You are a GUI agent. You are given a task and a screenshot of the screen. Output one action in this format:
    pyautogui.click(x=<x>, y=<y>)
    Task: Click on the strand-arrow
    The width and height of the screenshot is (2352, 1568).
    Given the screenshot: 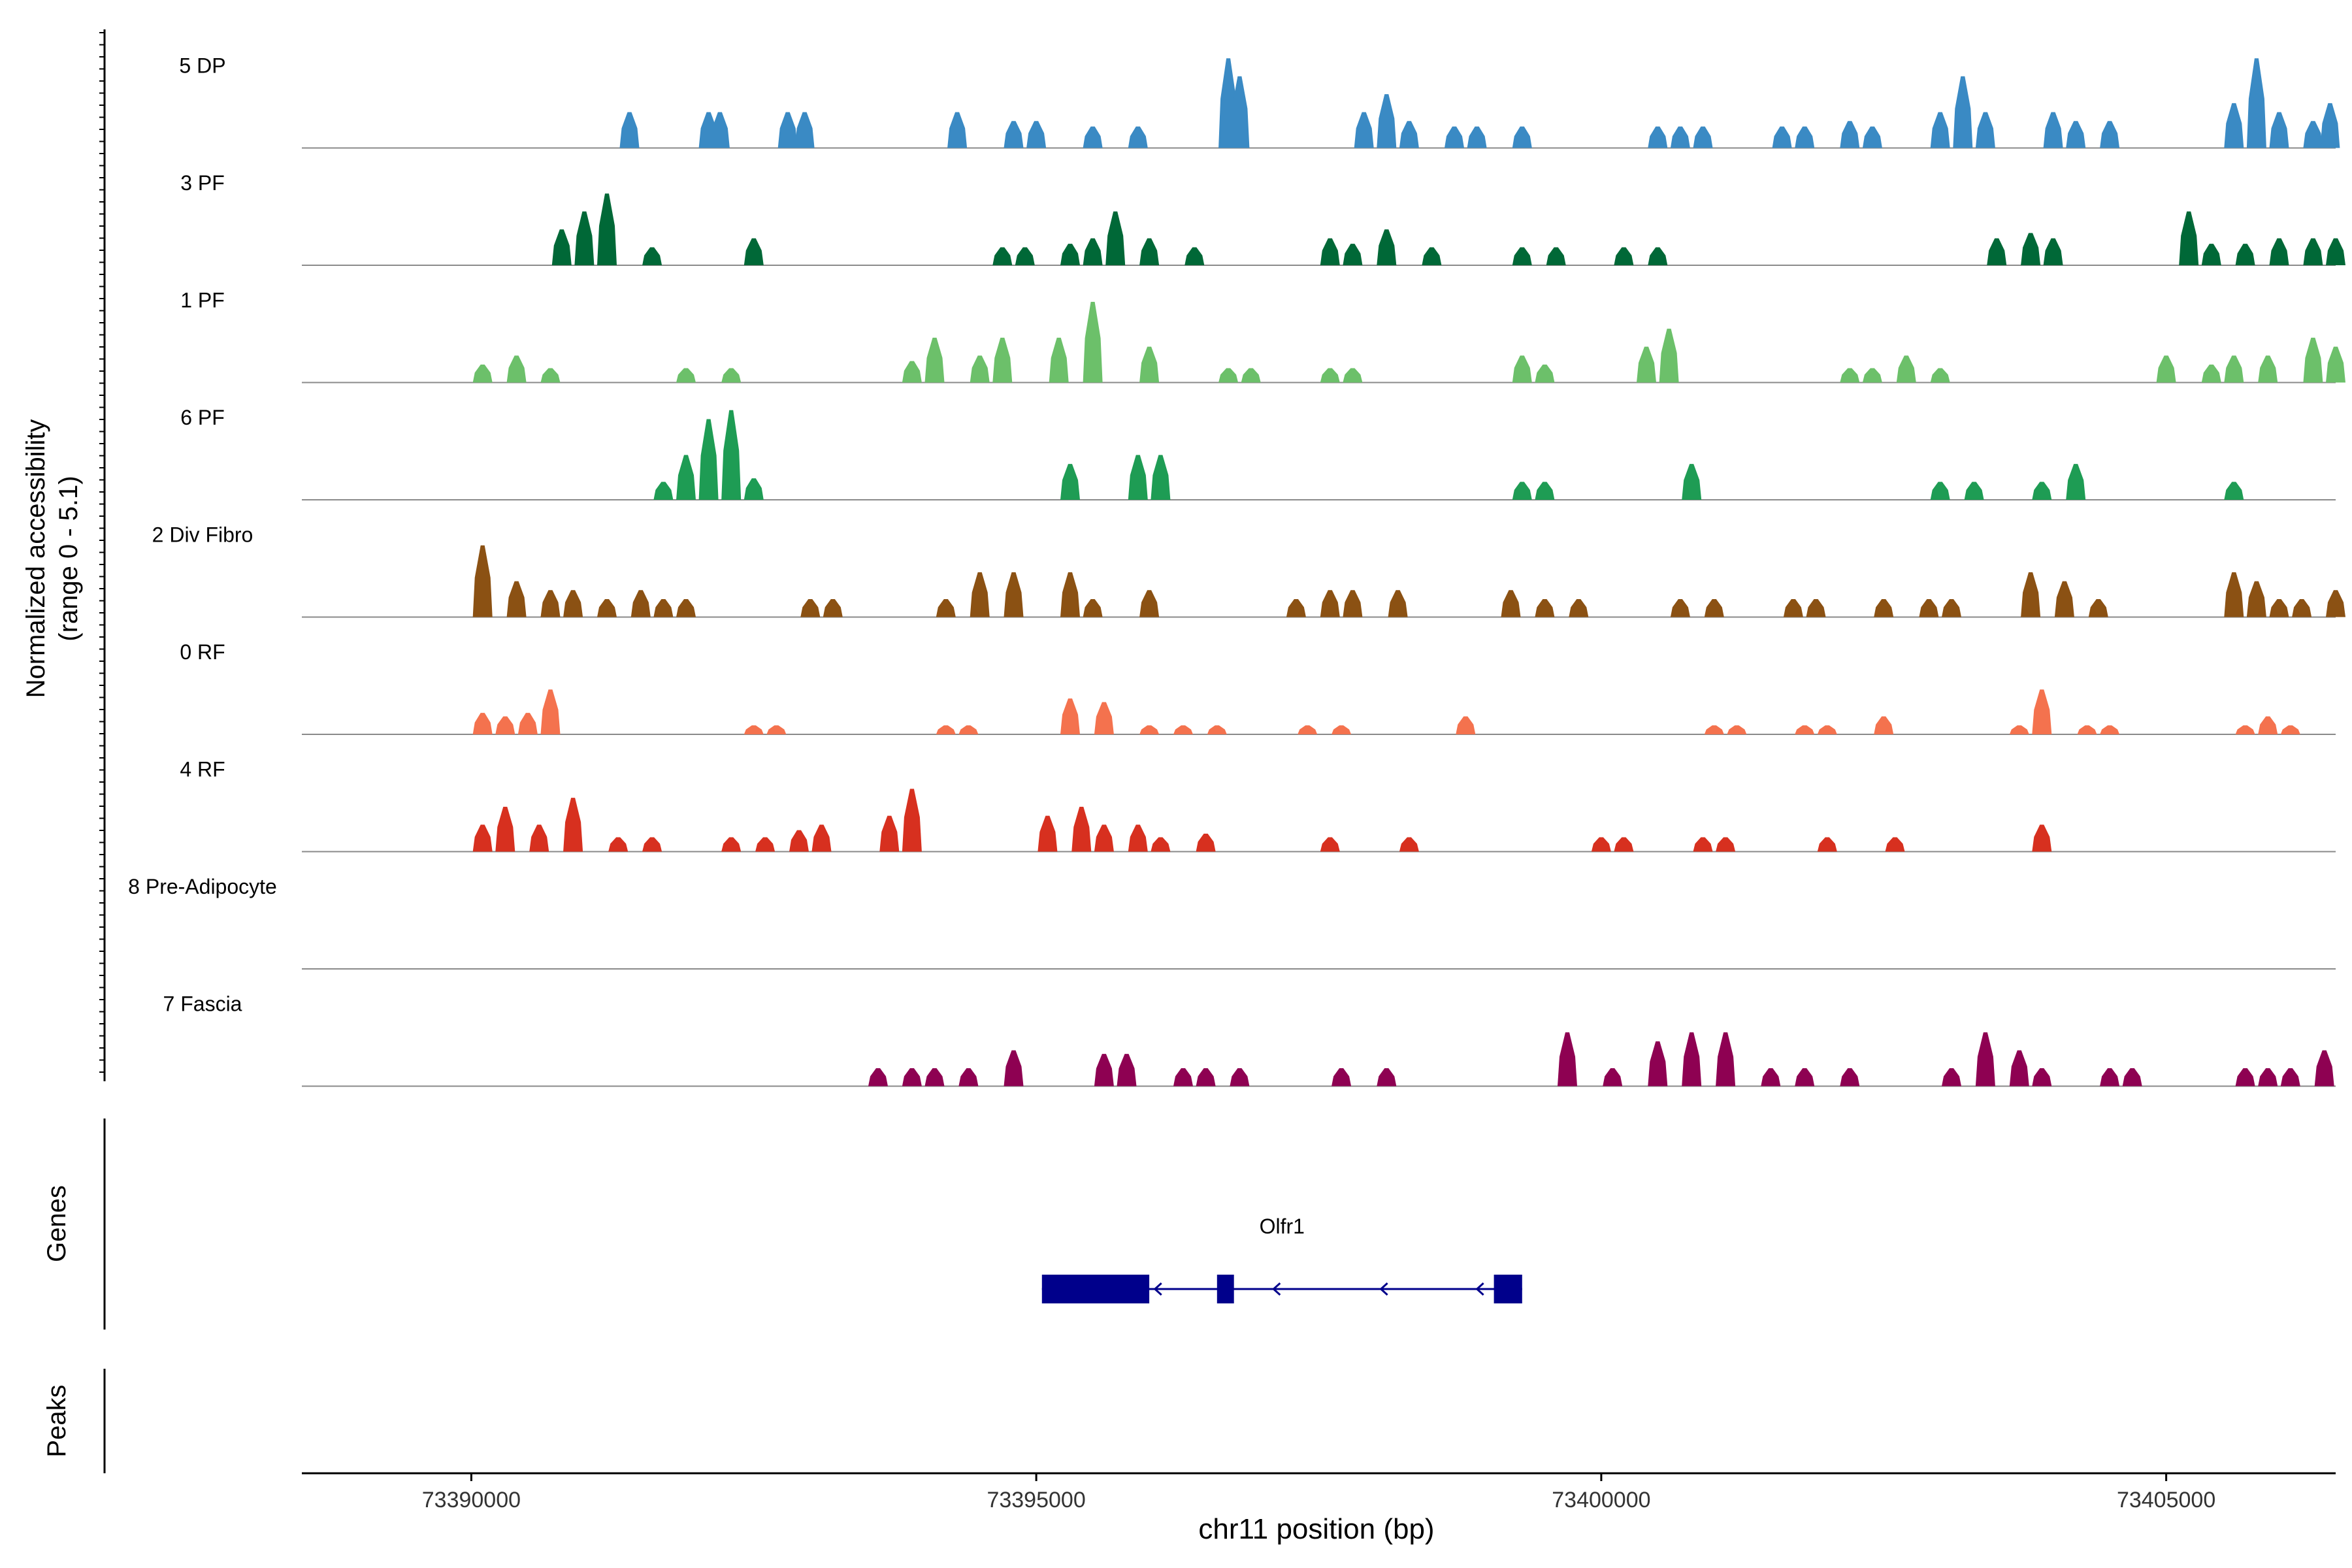 What is the action you would take?
    pyautogui.click(x=1157, y=1289)
    